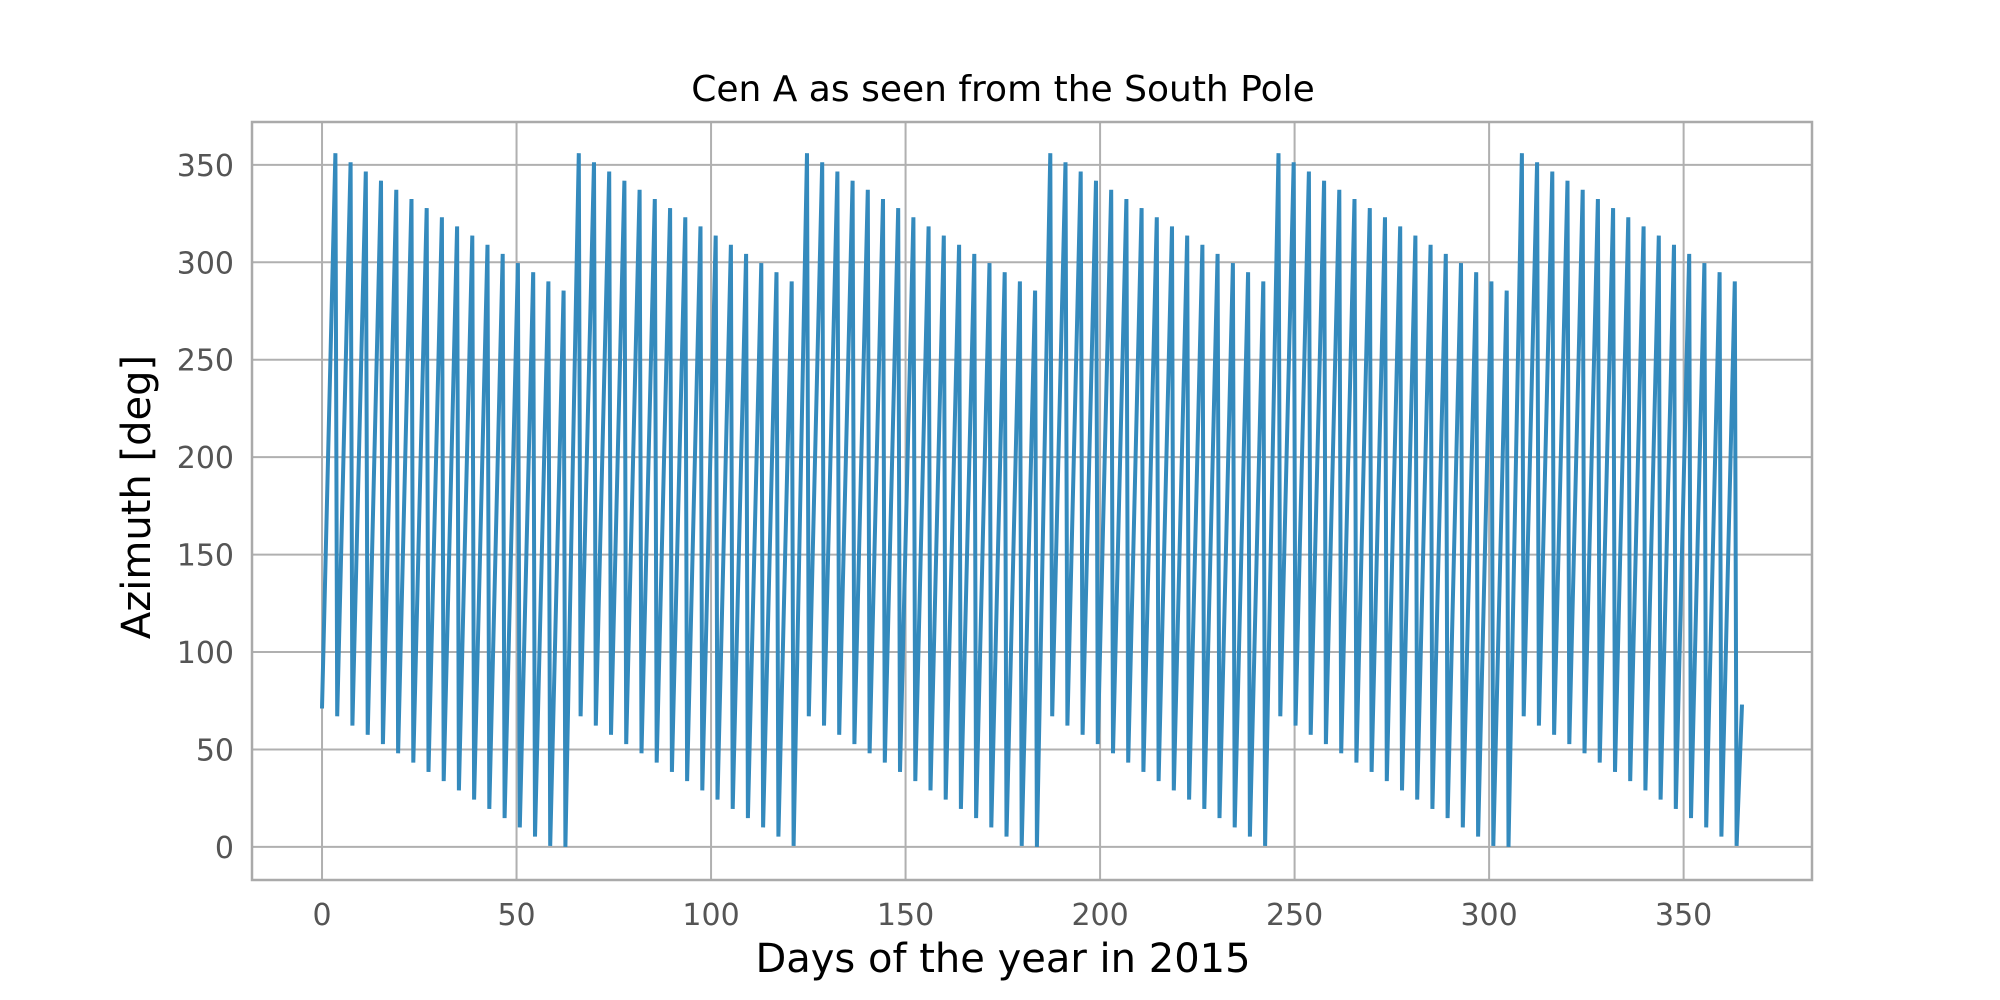 This screenshot has height=1000, width=2000. What do you see at coordinates (205, 166) in the screenshot?
I see `y-tick-label: 350` at bounding box center [205, 166].